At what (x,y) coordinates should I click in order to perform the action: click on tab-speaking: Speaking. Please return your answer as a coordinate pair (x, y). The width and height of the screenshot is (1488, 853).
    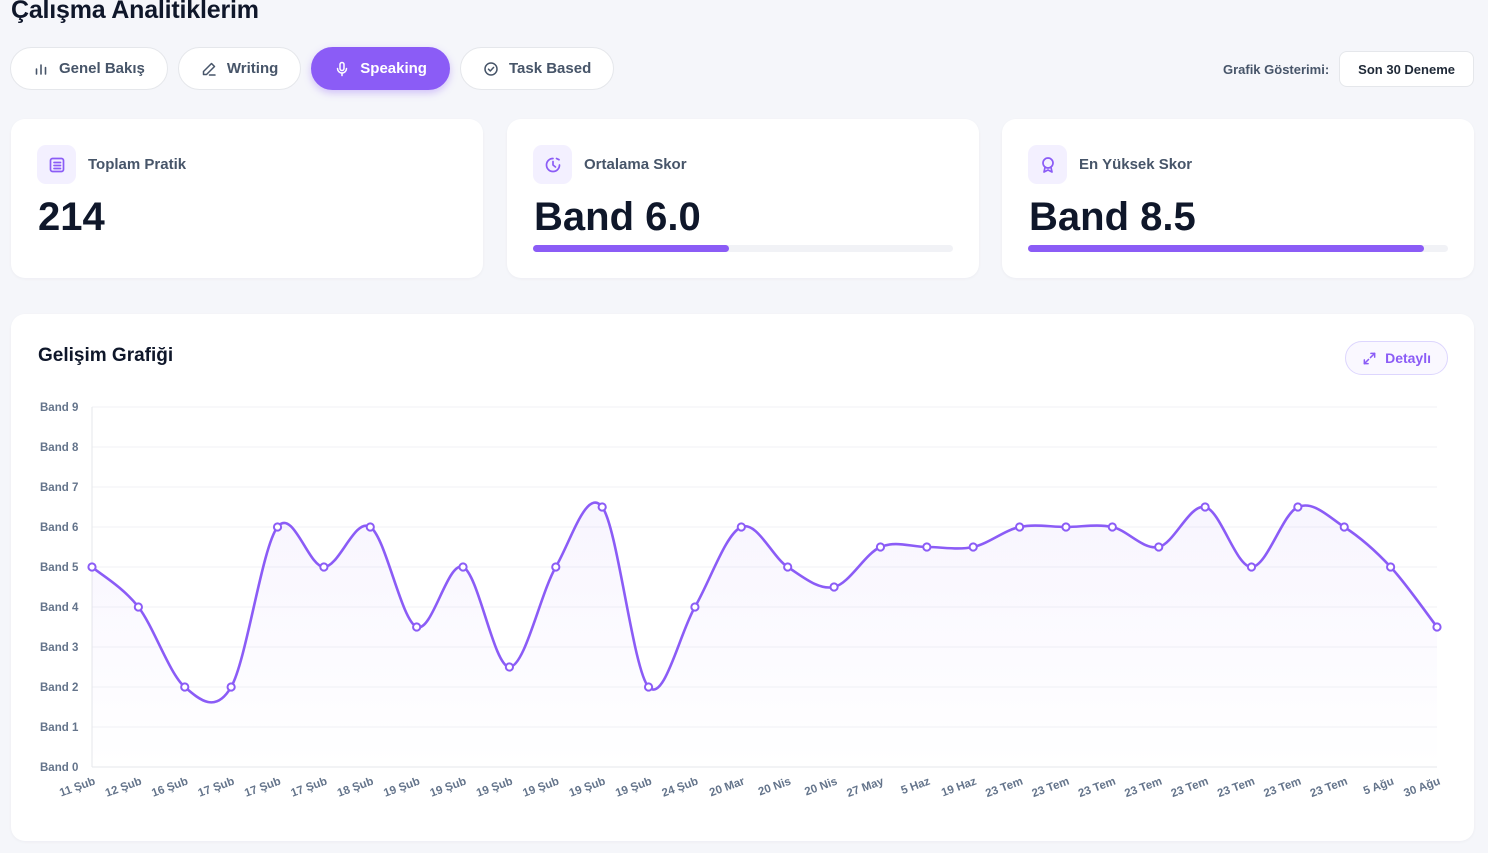
    Looking at the image, I should click on (380, 68).